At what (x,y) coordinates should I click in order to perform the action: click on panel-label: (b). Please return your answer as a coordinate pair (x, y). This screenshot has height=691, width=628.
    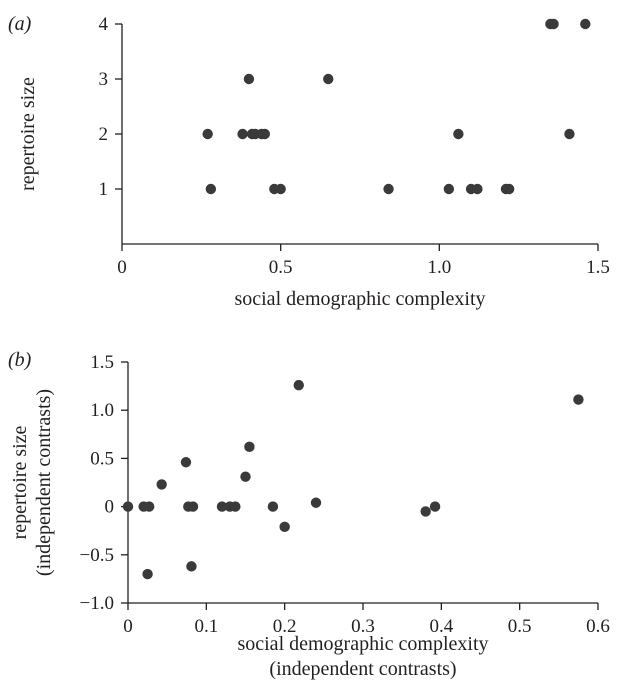
    Looking at the image, I should click on (20, 360).